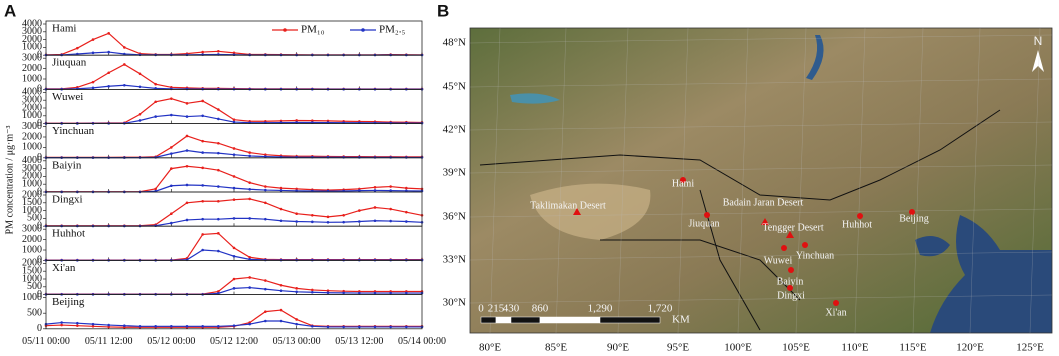 This screenshot has width=1059, height=356. What do you see at coordinates (796, 348) in the screenshot?
I see `longitude-label: 105°E` at bounding box center [796, 348].